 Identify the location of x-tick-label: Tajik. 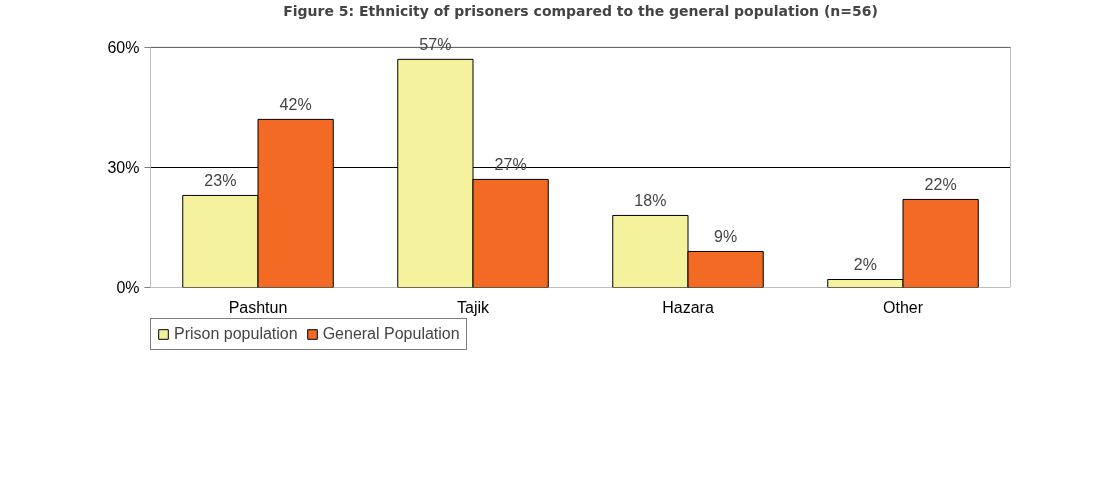
(473, 307).